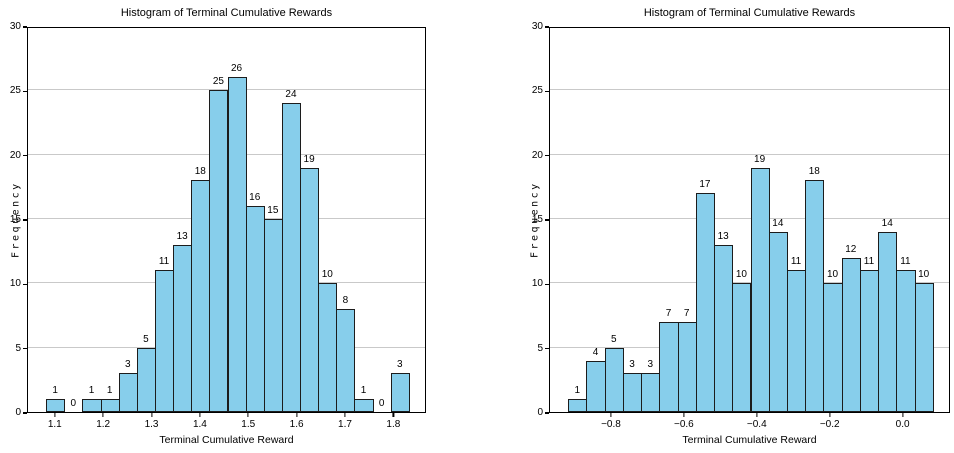 The width and height of the screenshot is (954, 453). What do you see at coordinates (182, 236) in the screenshot?
I see `bar-value-label: 13` at bounding box center [182, 236].